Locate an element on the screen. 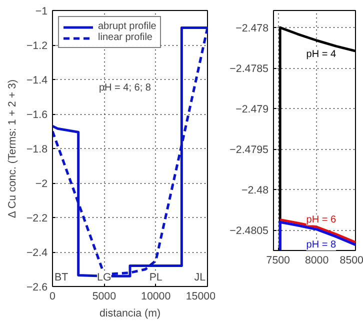 This screenshot has height=336, width=363. x-tick-label: 8500 is located at coordinates (351, 260).